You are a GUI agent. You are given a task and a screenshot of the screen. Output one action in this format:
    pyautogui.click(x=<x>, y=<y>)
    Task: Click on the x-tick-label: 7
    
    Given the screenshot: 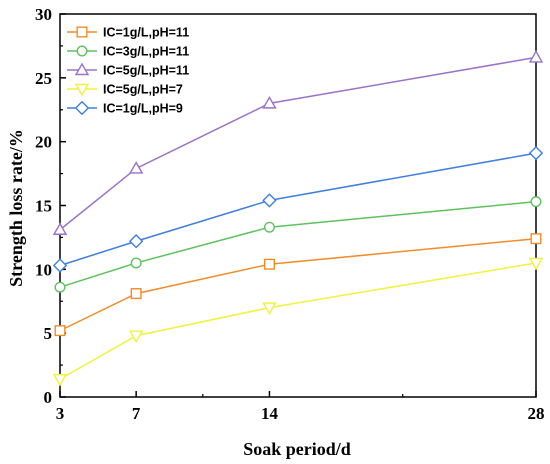 What is the action you would take?
    pyautogui.click(x=136, y=413)
    